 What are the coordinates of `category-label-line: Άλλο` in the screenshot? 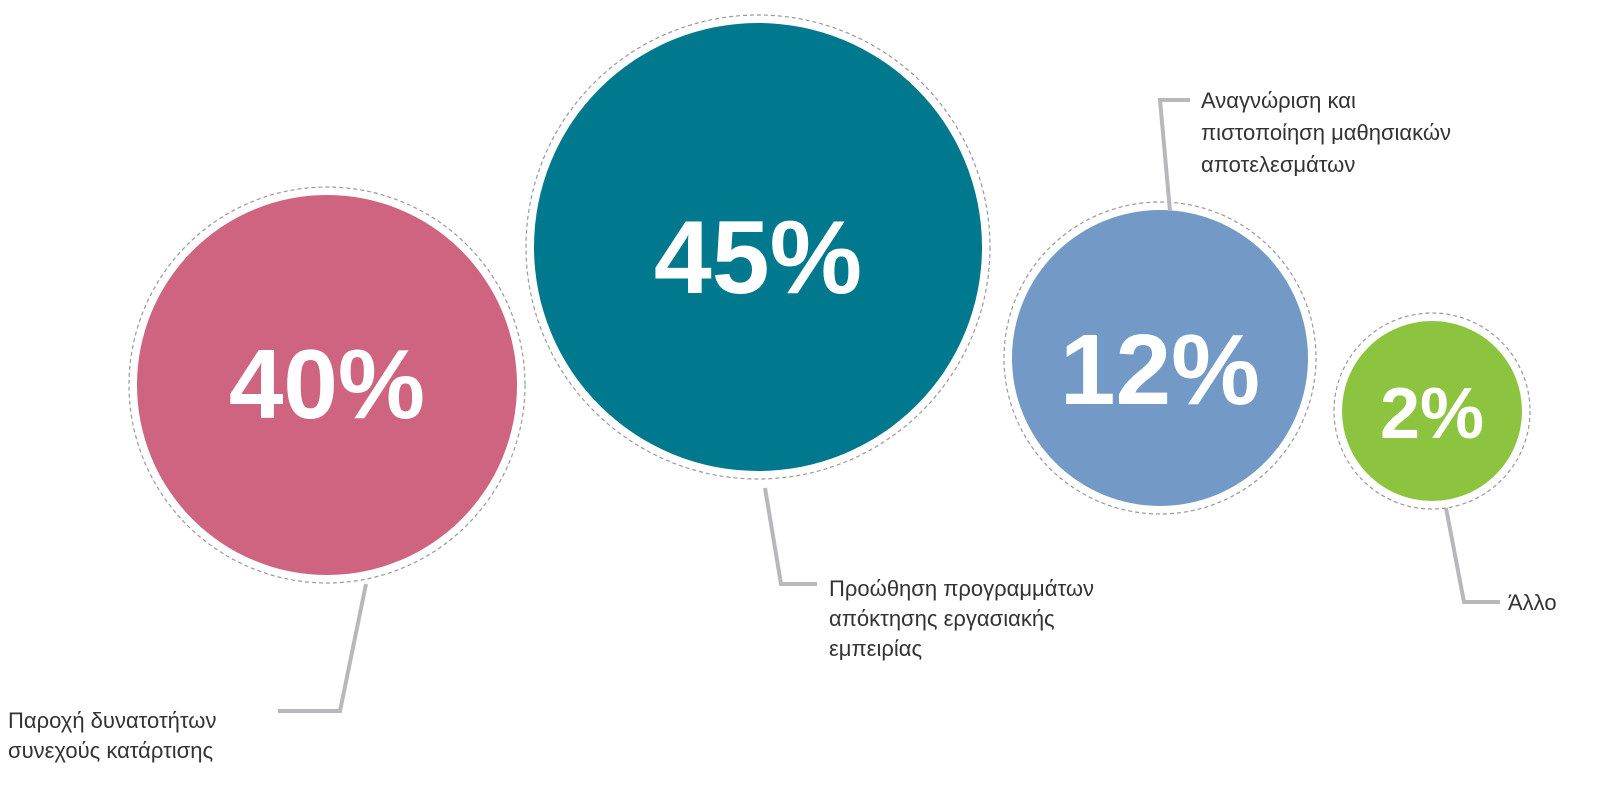 It's located at (1532, 602).